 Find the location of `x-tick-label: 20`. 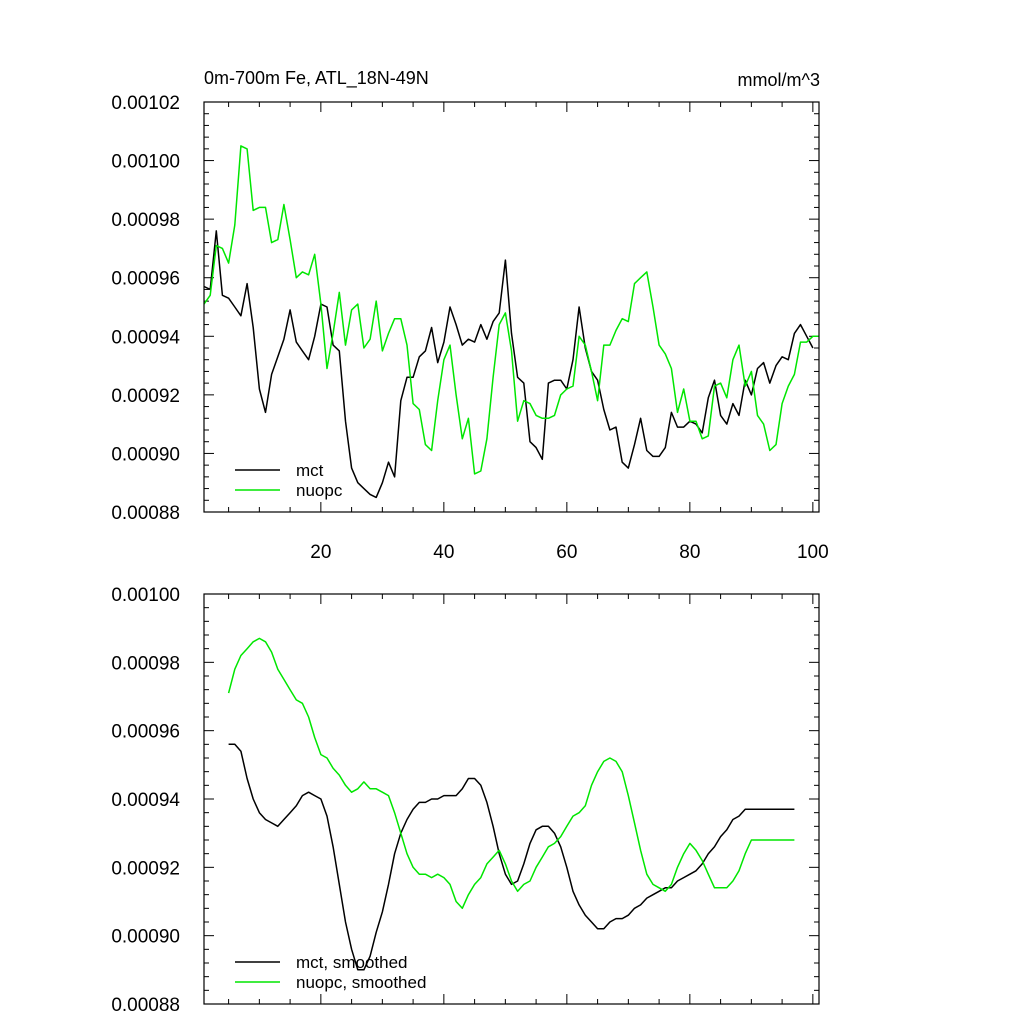

x-tick-label: 20 is located at coordinates (320, 552).